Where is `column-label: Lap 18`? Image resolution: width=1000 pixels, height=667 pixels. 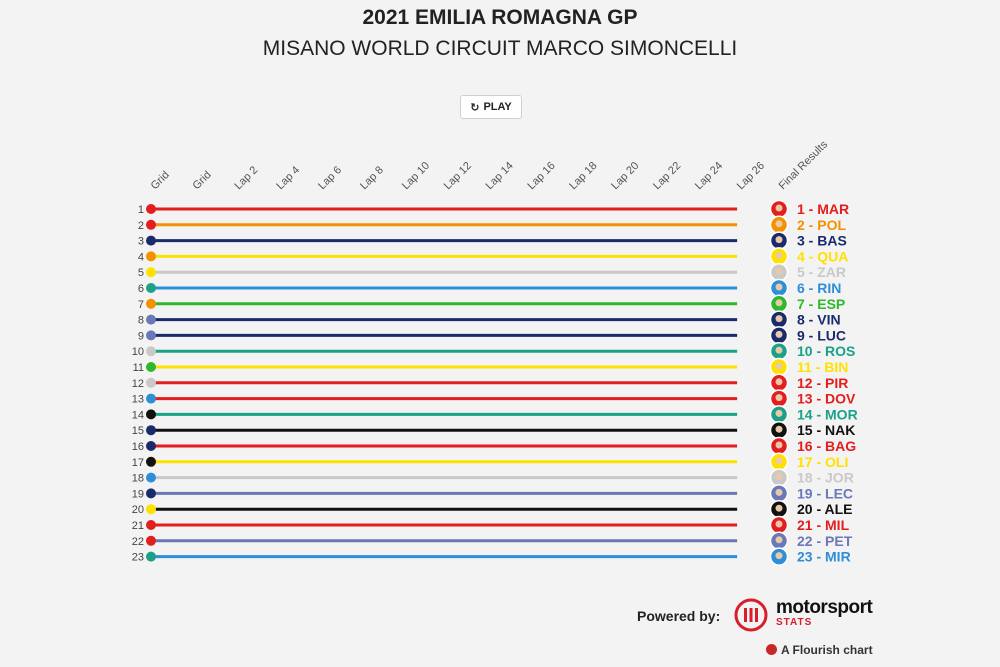
column-label: Lap 18 is located at coordinates (583, 176).